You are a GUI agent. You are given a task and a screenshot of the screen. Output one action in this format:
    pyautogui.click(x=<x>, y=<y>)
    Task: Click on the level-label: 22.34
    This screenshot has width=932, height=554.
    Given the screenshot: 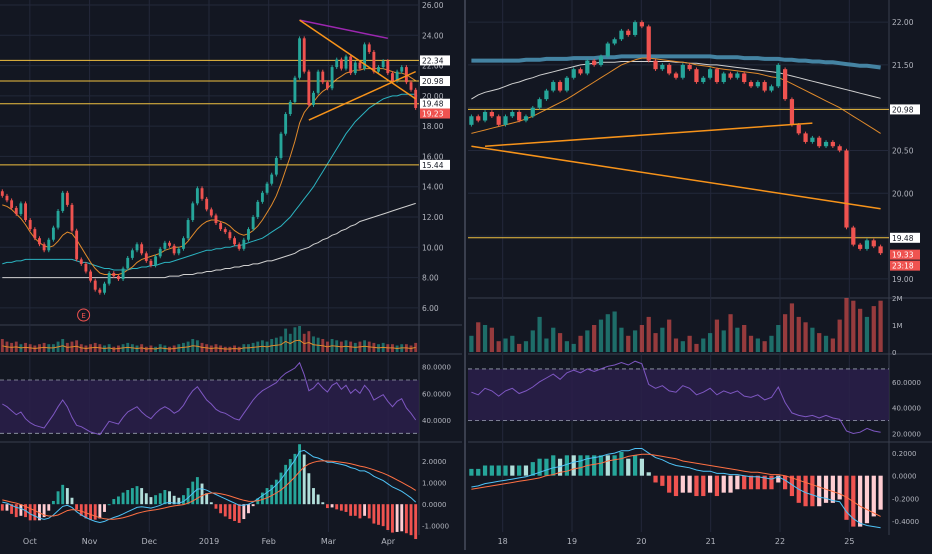 What is the action you would take?
    pyautogui.click(x=433, y=60)
    